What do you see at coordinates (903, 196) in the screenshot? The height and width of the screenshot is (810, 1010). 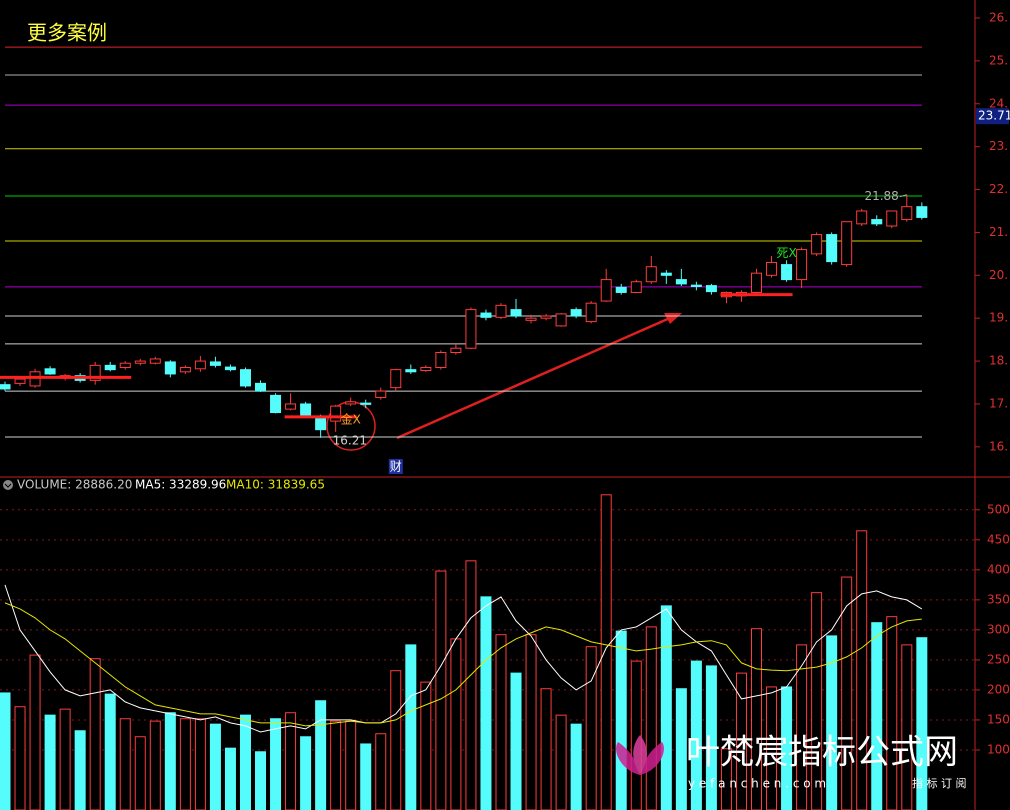 I see `high-label-pointer` at bounding box center [903, 196].